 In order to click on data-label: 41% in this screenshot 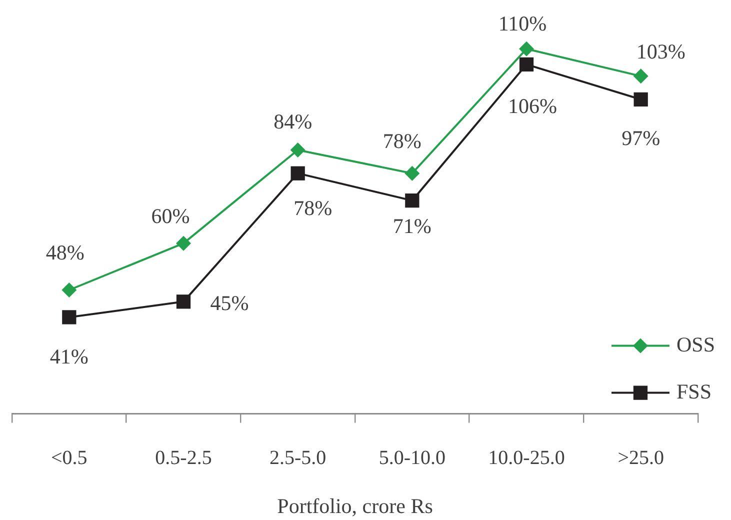, I will do `click(69, 356)`.